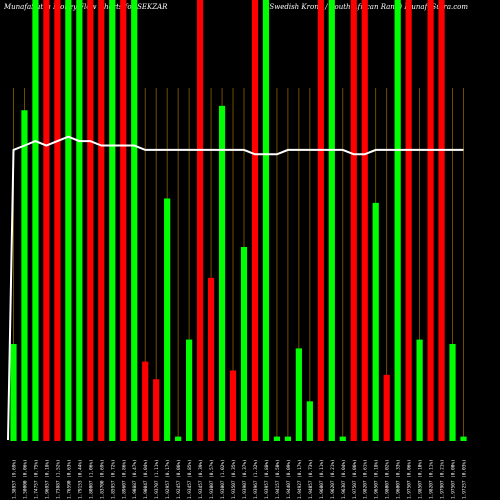 The height and width of the screenshot is (500, 500). What do you see at coordinates (223, 479) in the screenshot?
I see `x-tick-label: 1.93007 (1.02%)` at bounding box center [223, 479].